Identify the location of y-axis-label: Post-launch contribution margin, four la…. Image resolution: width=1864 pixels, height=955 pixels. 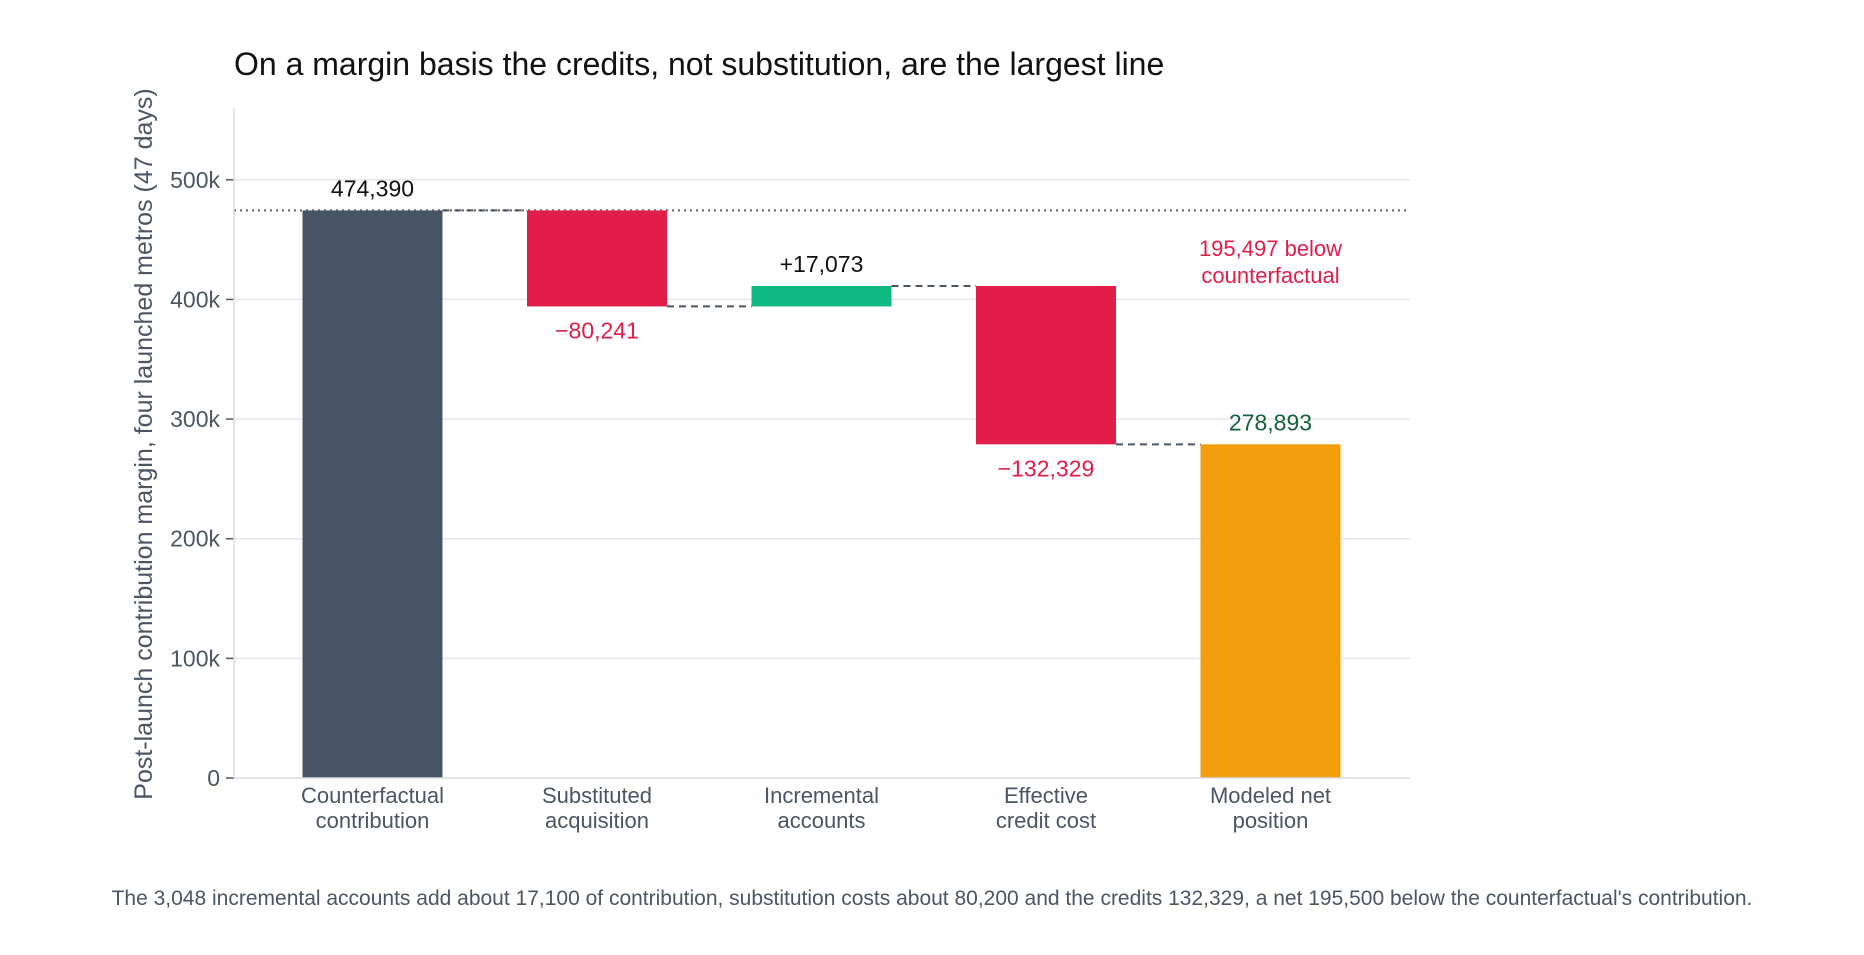
(144, 443).